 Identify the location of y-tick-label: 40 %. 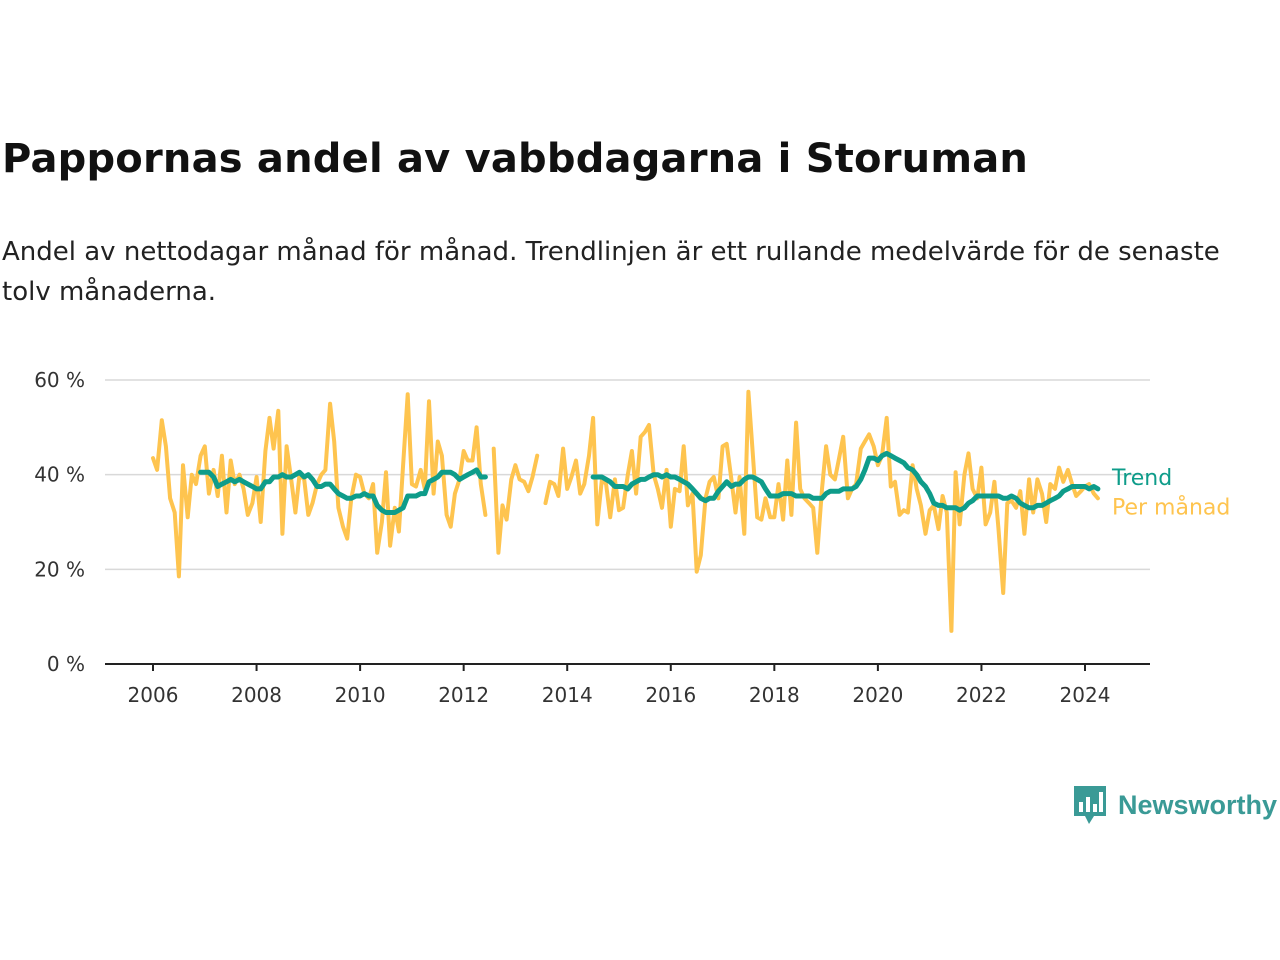
(59, 475).